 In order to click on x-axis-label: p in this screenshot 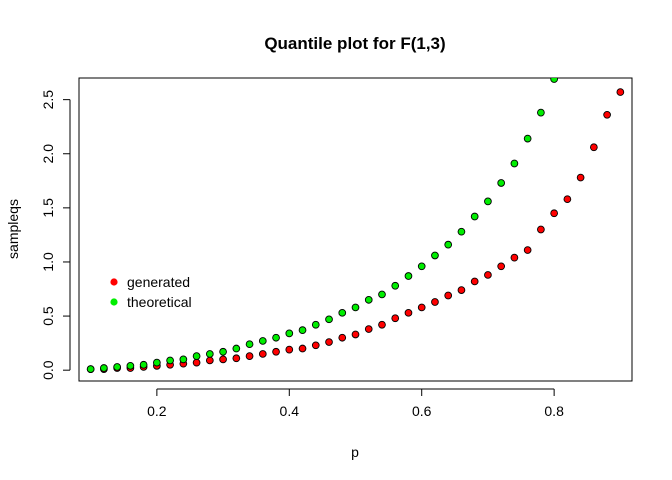, I will do `click(355, 452)`.